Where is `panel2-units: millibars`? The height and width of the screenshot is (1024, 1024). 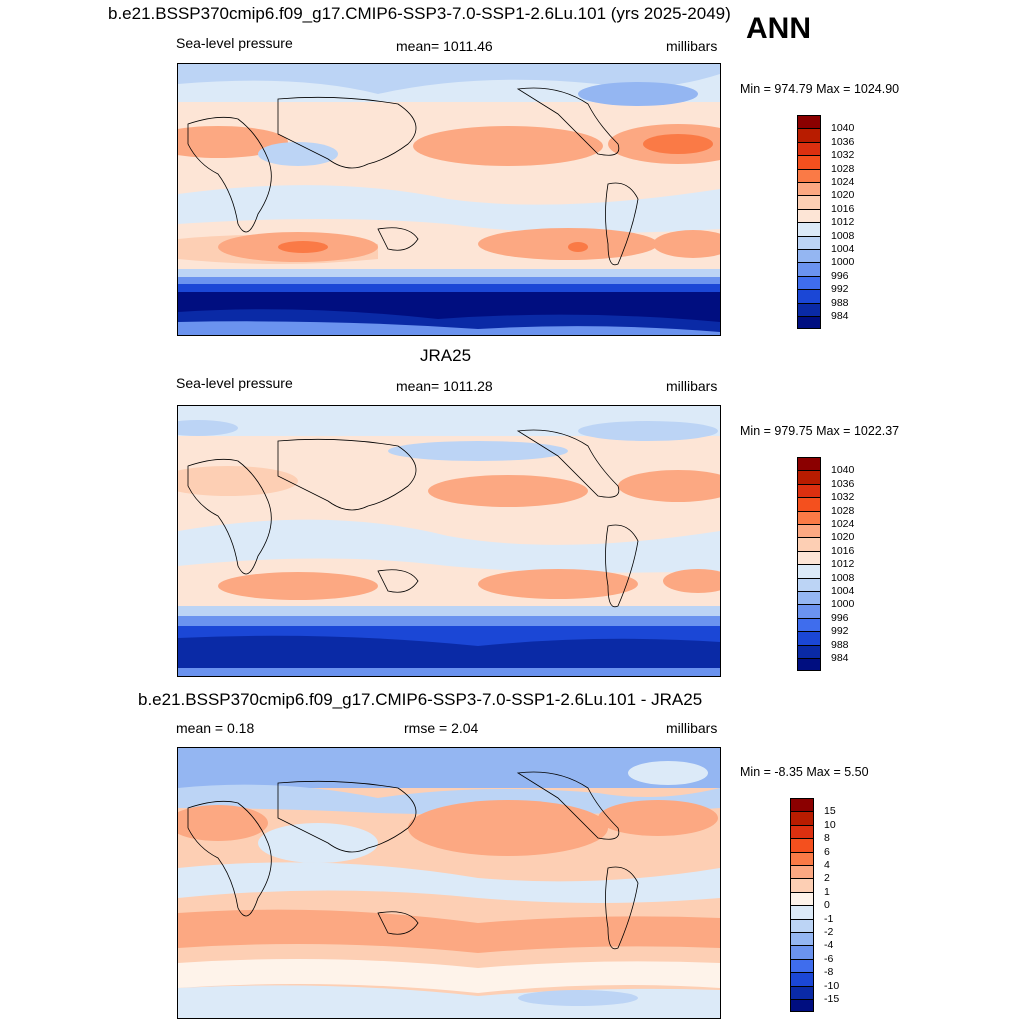 panel2-units: millibars is located at coordinates (692, 386).